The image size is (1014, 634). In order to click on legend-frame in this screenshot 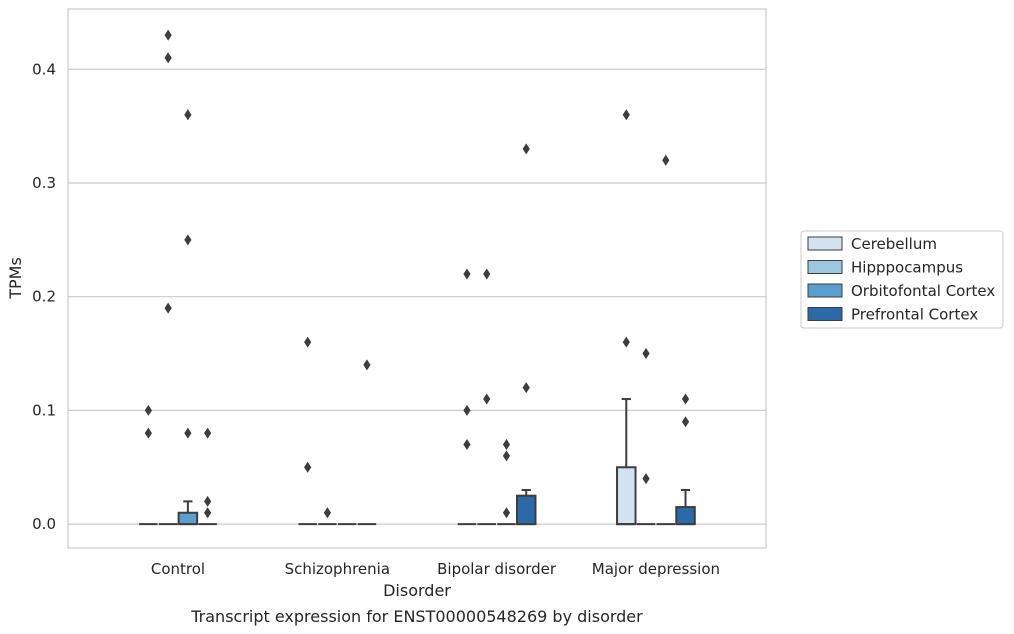, I will do `click(902, 279)`.